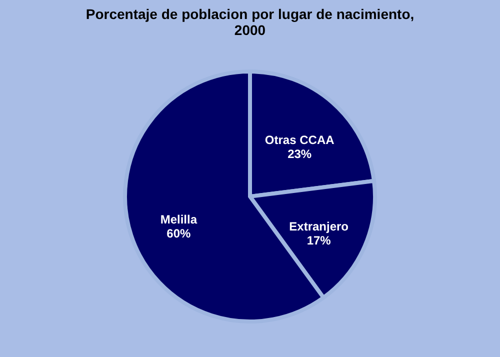 The image size is (500, 357). Describe the element at coordinates (250, 14) in the screenshot. I see `text: Porcentaje de poblacion por lugar de nacimiento,` at that location.